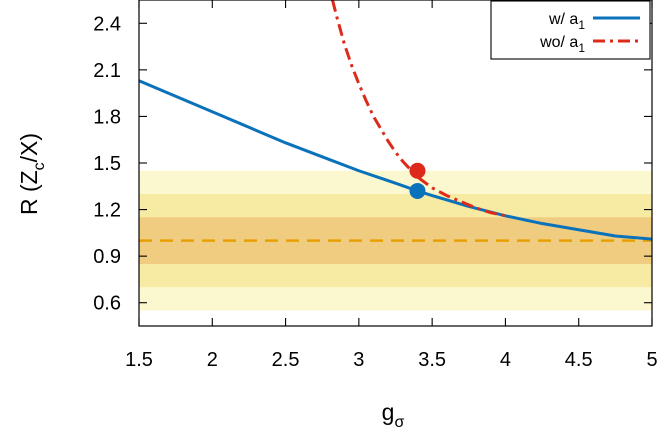 The height and width of the screenshot is (434, 660). Describe the element at coordinates (107, 304) in the screenshot. I see `y-tick-label: 0.6` at that location.